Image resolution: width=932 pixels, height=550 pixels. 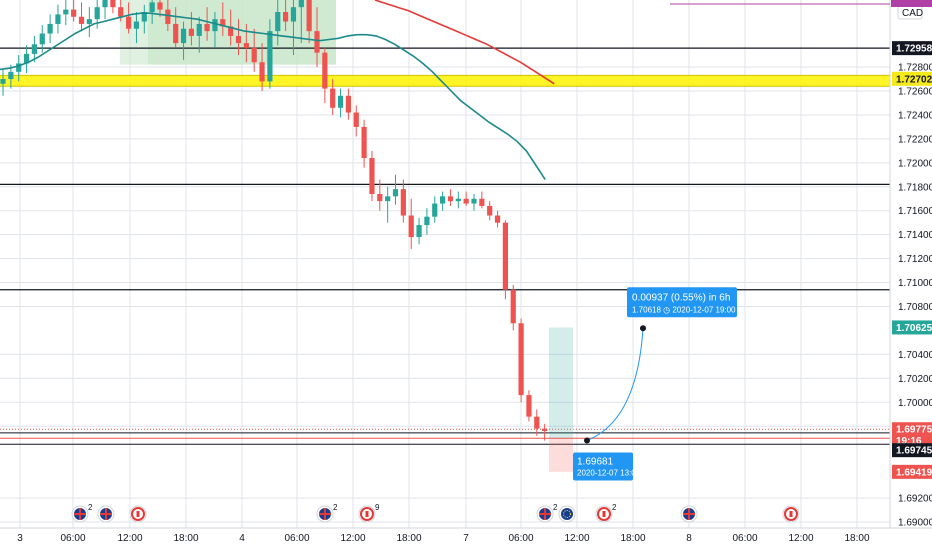 I want to click on price-tick-label: 1.71800, so click(x=915, y=187).